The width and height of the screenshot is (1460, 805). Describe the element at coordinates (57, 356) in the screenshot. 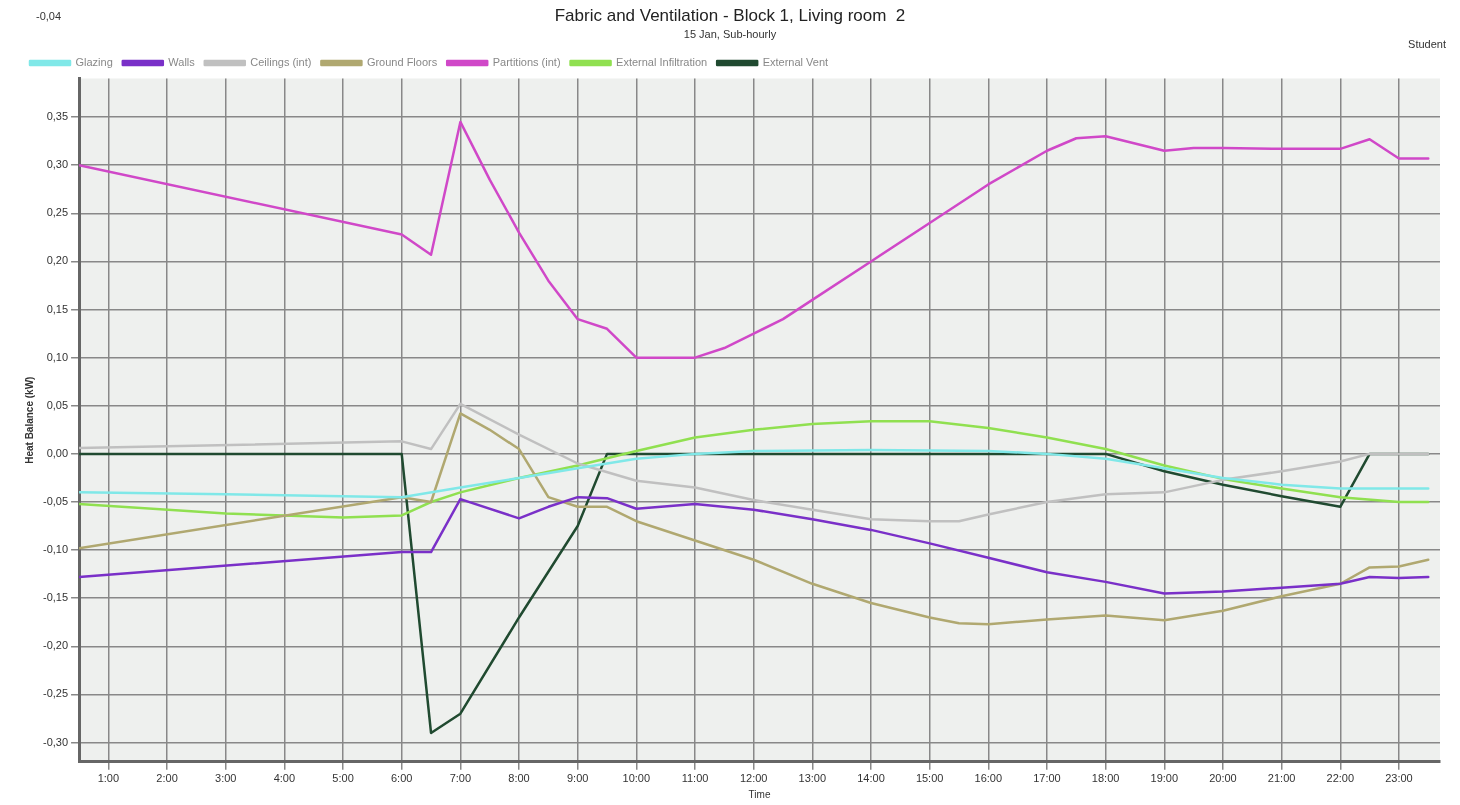

I see `y-tick-label: 0,10` at that location.